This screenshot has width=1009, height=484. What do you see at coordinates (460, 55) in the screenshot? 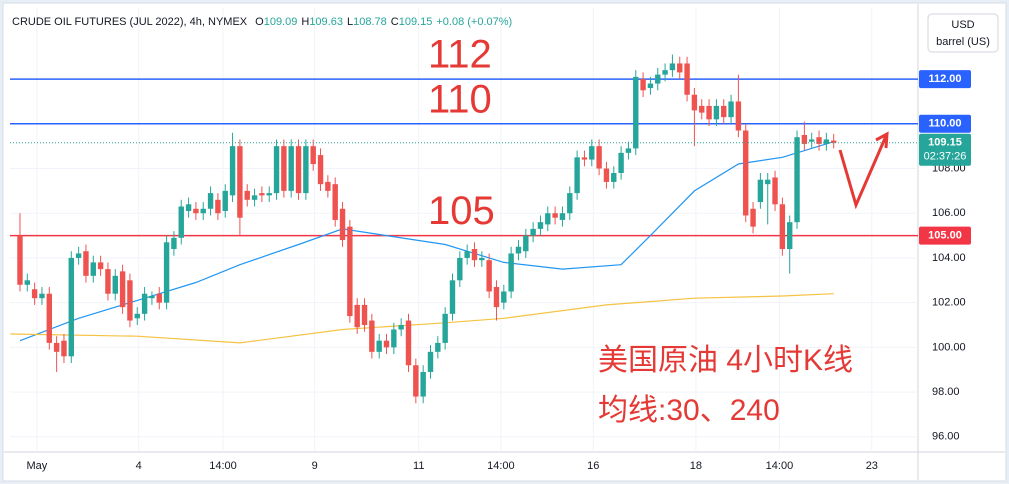
I see `level-note: 112` at bounding box center [460, 55].